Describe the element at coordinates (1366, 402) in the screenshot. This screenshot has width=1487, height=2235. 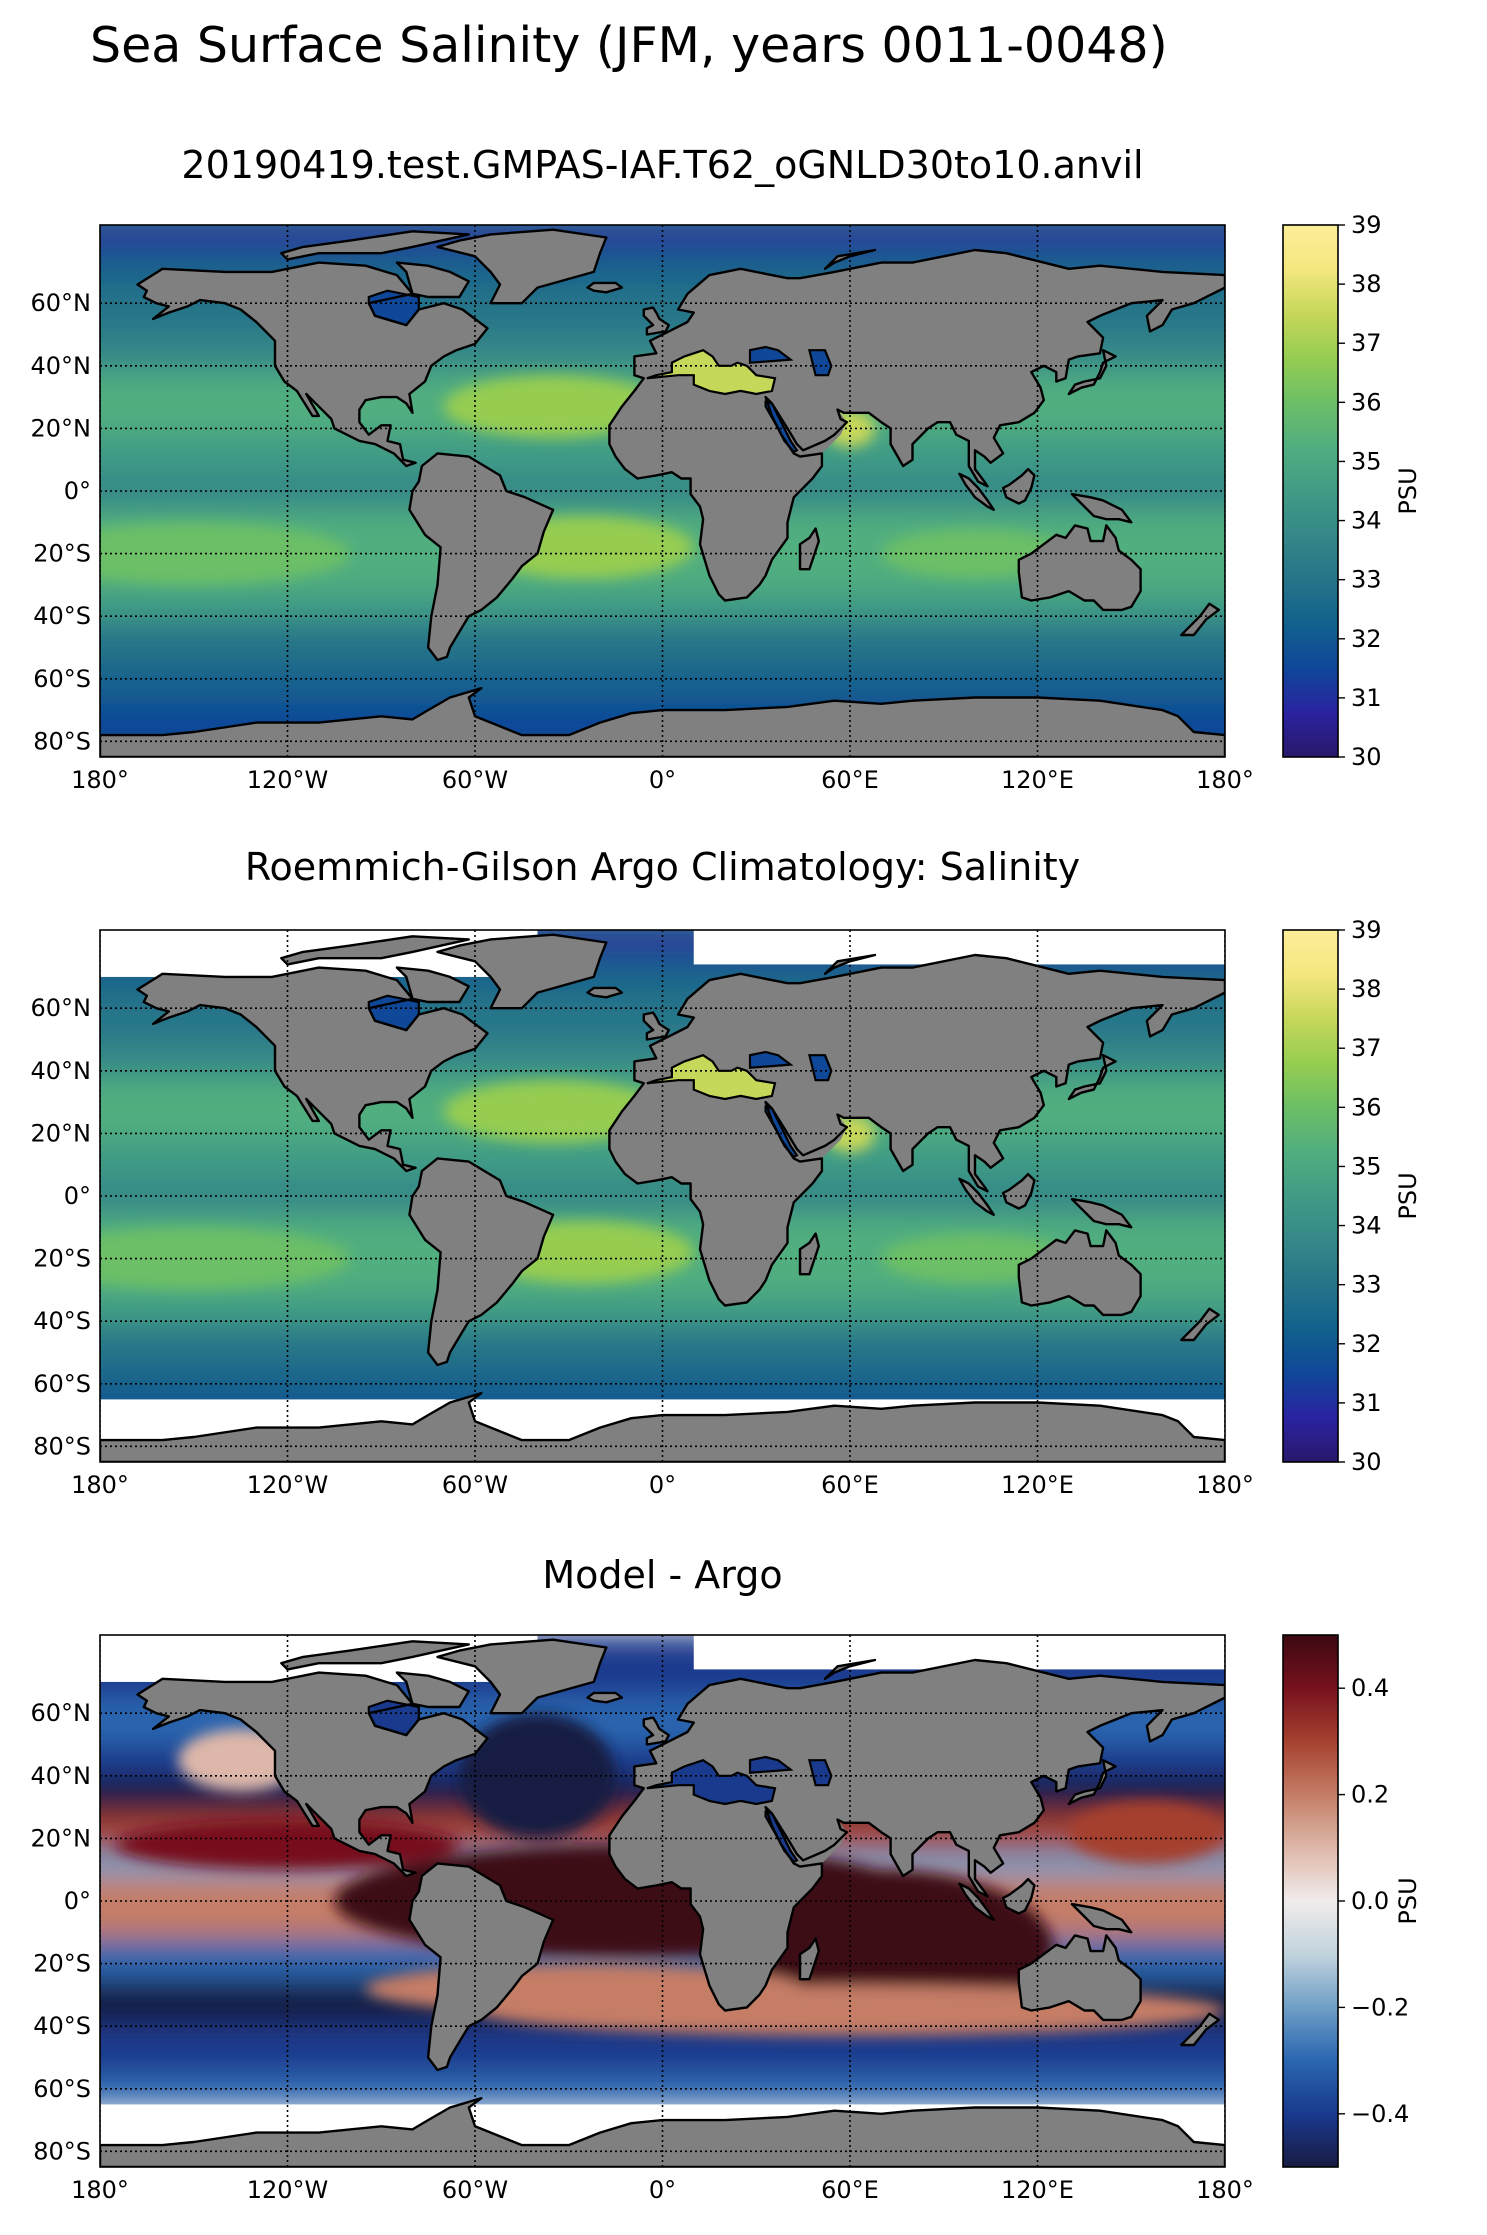
I see `colorbar-tick-label: 36` at that location.